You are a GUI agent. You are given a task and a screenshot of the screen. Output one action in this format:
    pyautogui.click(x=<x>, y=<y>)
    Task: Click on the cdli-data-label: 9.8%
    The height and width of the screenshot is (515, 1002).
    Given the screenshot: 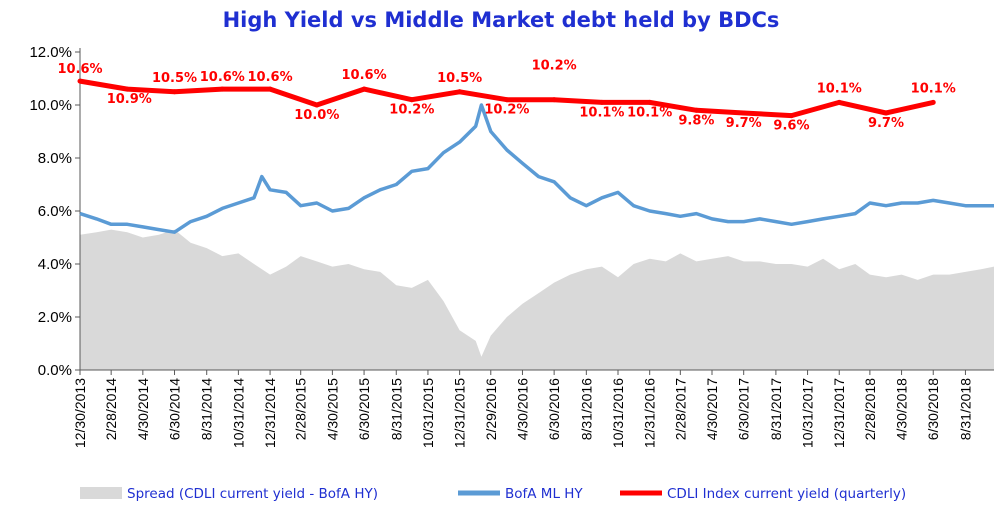 What is the action you would take?
    pyautogui.click(x=696, y=120)
    